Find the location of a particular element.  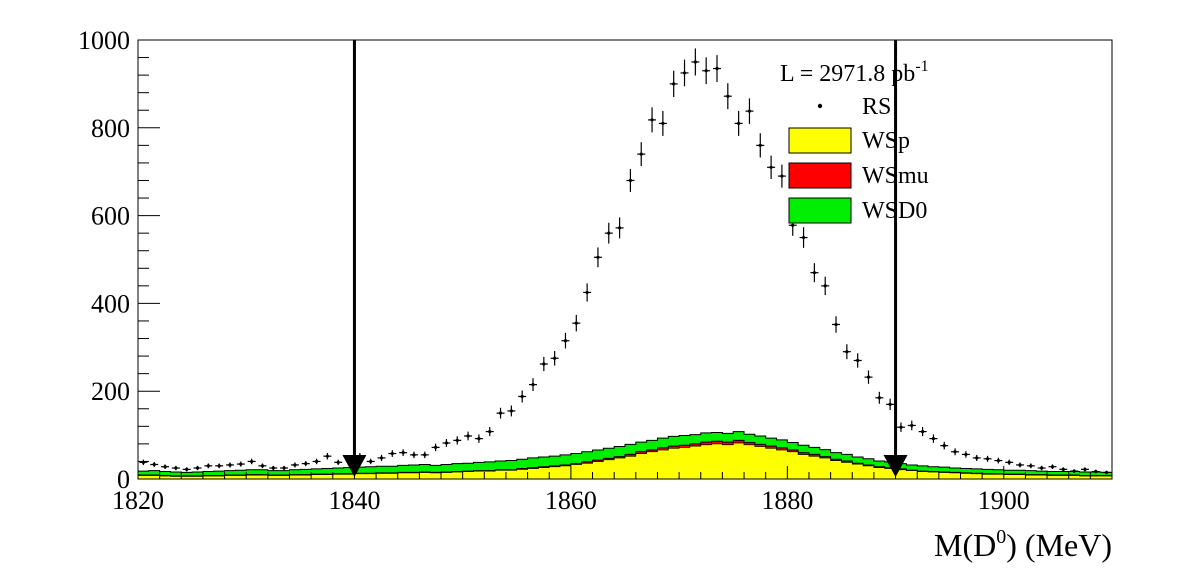

x-tick-label: 1840 is located at coordinates (354, 500).